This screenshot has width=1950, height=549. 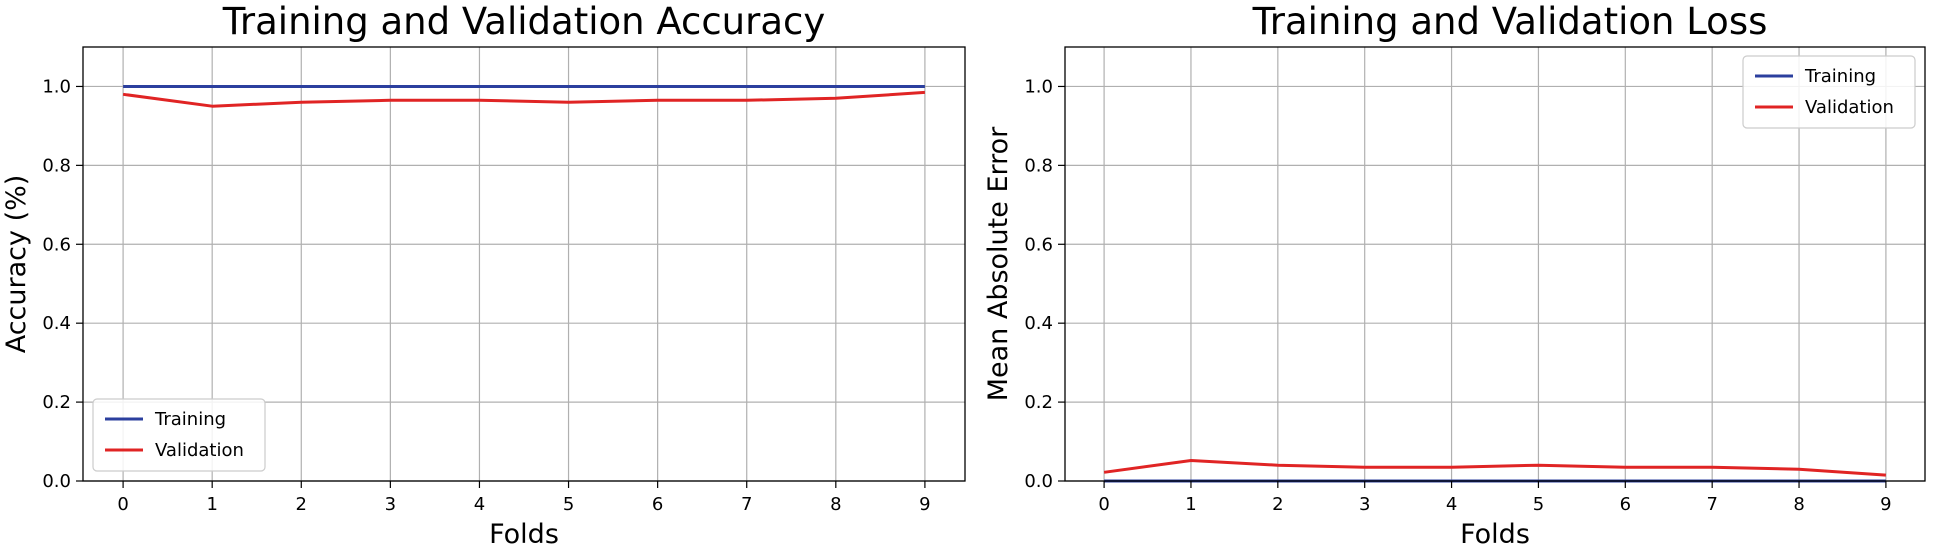 I want to click on loss-legend-label-training: Training, so click(x=1840, y=76).